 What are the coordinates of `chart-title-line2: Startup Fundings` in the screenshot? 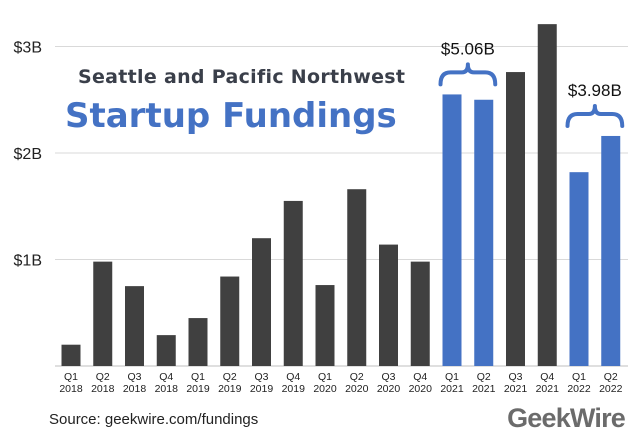 It's located at (231, 116).